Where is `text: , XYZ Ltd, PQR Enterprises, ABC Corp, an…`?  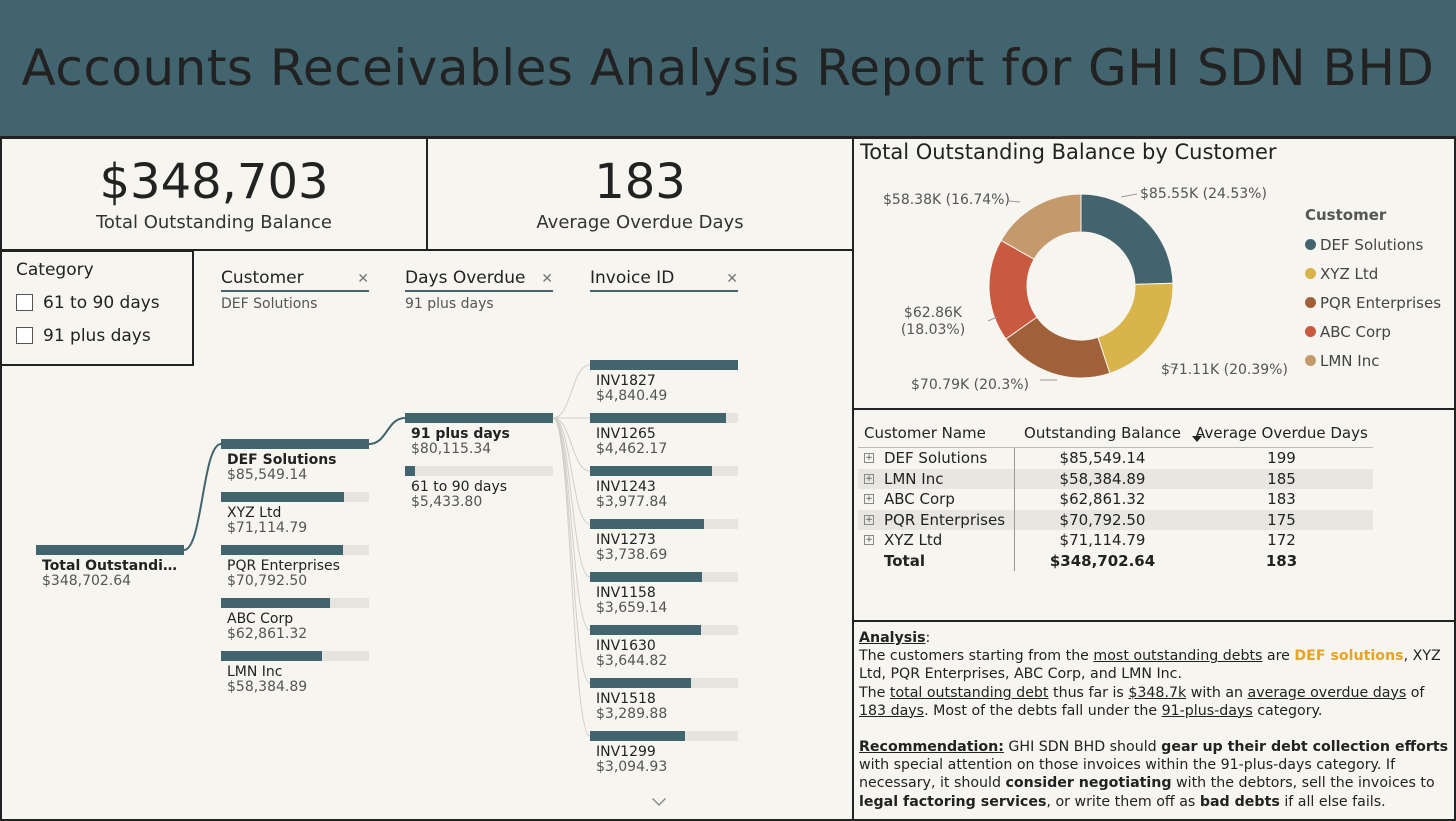
text: , XYZ Ltd, PQR Enterprises, ABC Corp, an… is located at coordinates (1150, 665).